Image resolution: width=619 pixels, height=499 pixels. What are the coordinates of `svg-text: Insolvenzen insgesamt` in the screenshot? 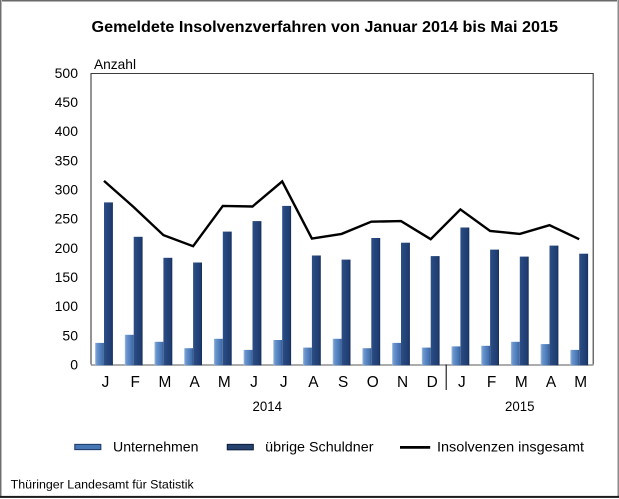 It's located at (510, 447).